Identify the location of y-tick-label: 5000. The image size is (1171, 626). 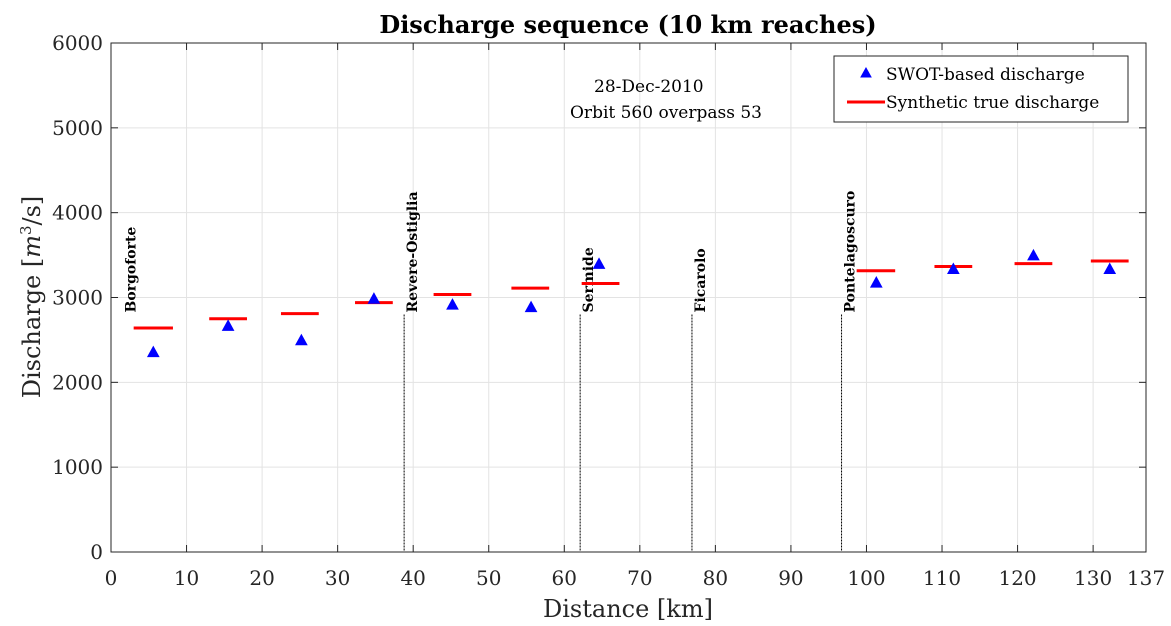
(77, 128).